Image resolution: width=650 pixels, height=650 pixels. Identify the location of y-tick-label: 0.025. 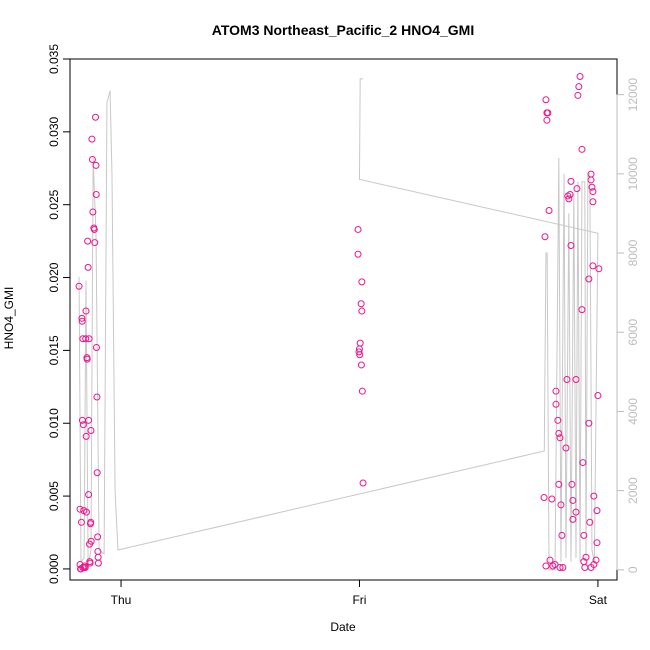
(54, 204).